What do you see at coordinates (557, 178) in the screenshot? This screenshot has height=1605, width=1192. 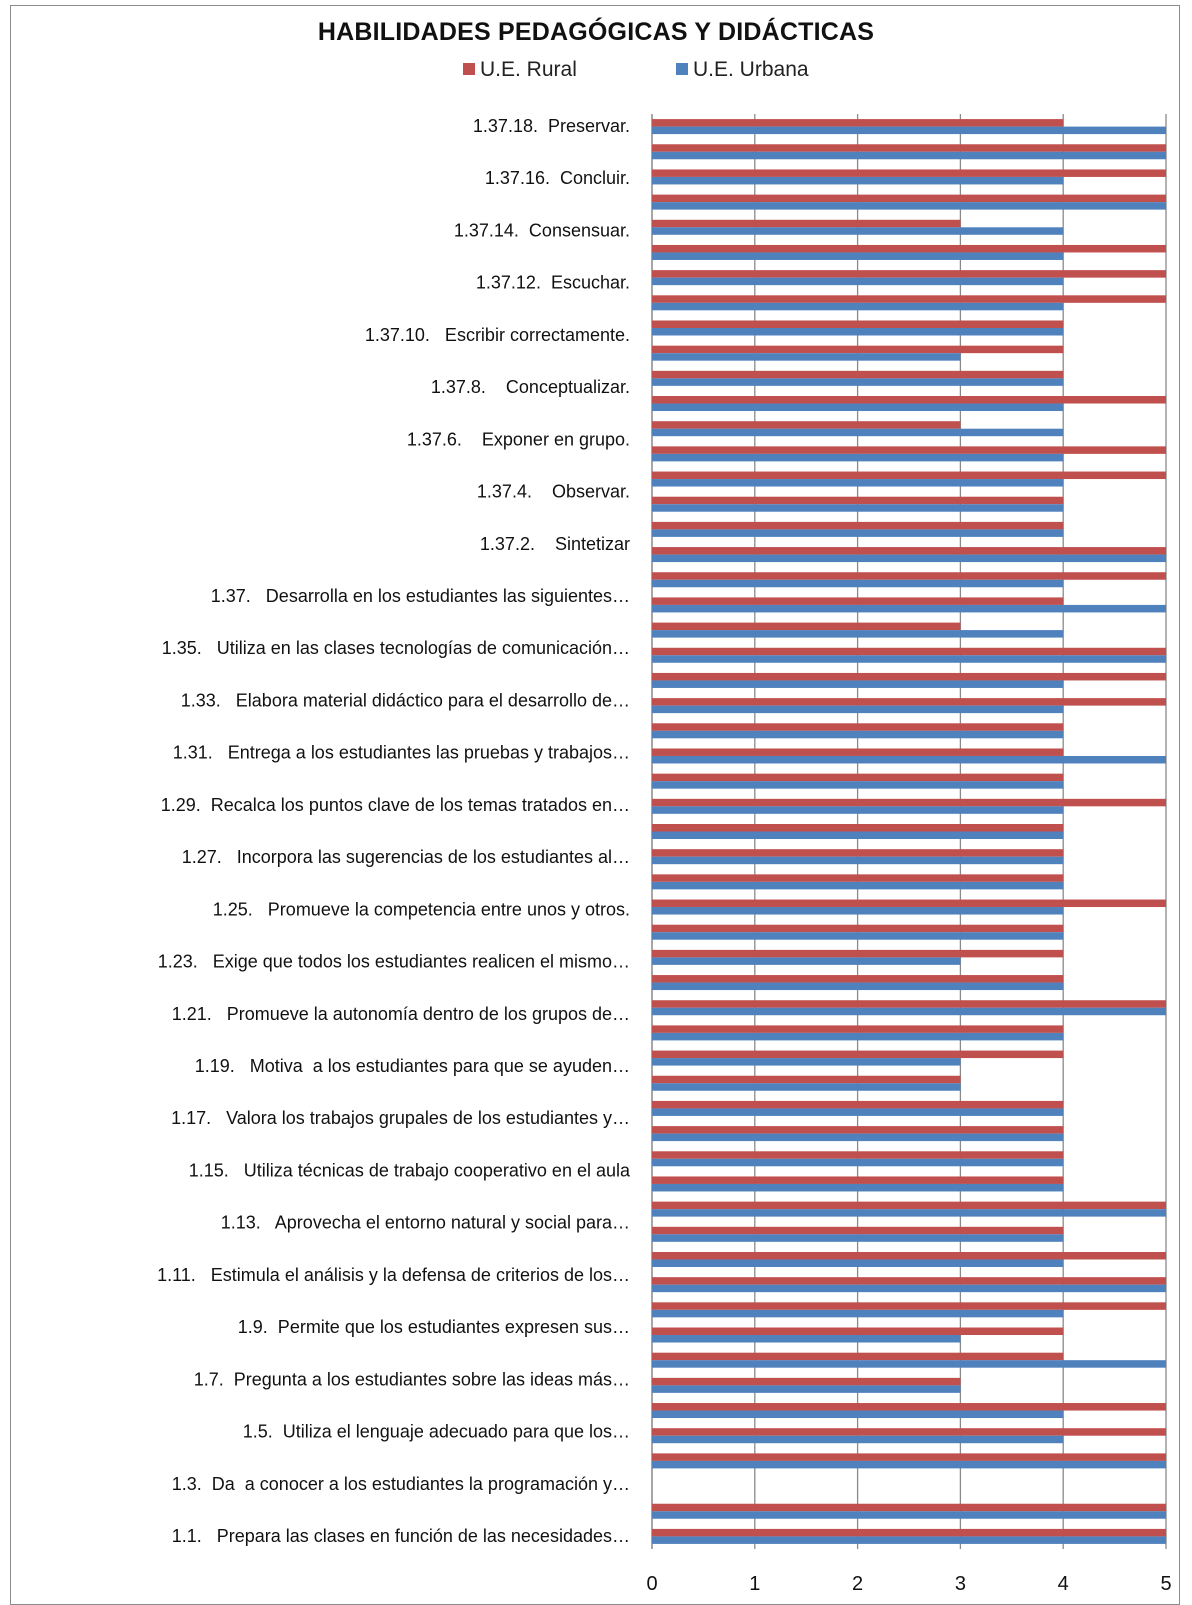 I see `category-label: 1.37.16. Concluir.` at bounding box center [557, 178].